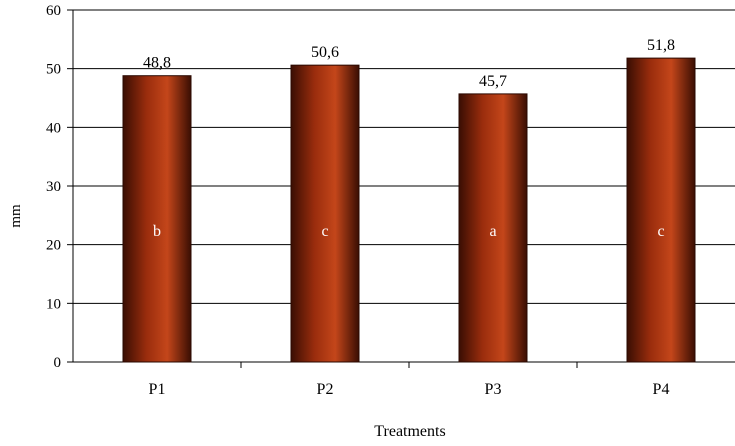 This screenshot has height=446, width=735. Describe the element at coordinates (325, 389) in the screenshot. I see `x-tick-label: P2` at that location.